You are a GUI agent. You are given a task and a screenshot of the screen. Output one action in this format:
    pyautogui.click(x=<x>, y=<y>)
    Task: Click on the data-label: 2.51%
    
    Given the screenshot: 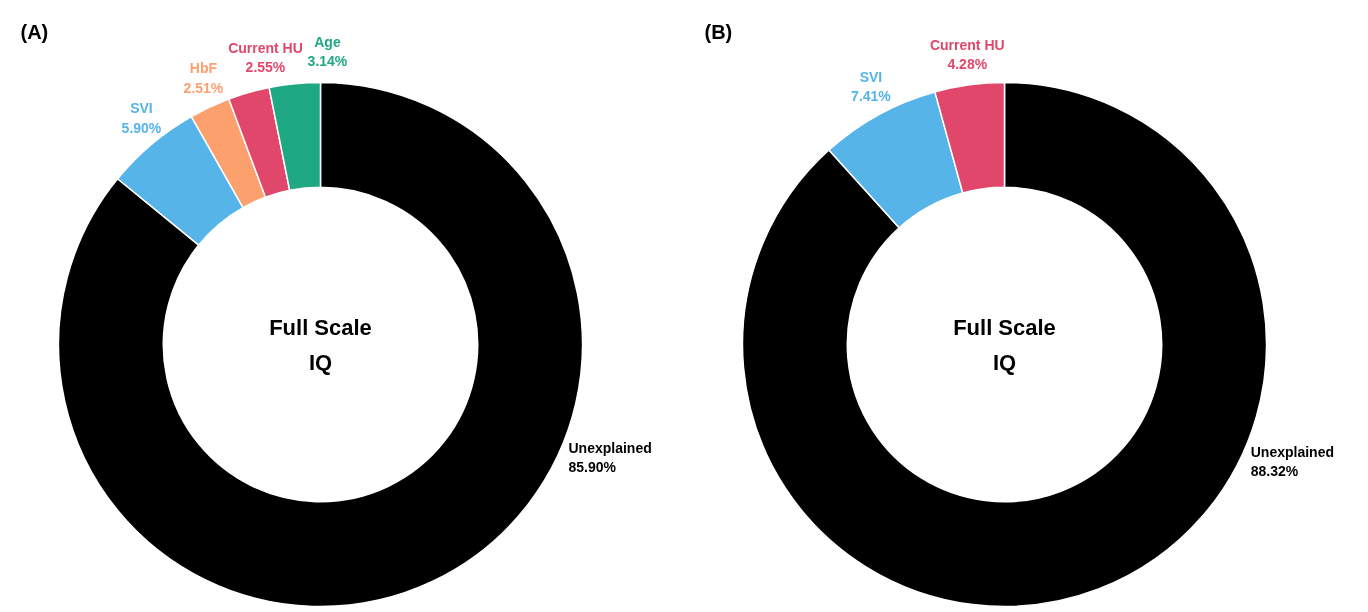 What is the action you would take?
    pyautogui.click(x=203, y=87)
    